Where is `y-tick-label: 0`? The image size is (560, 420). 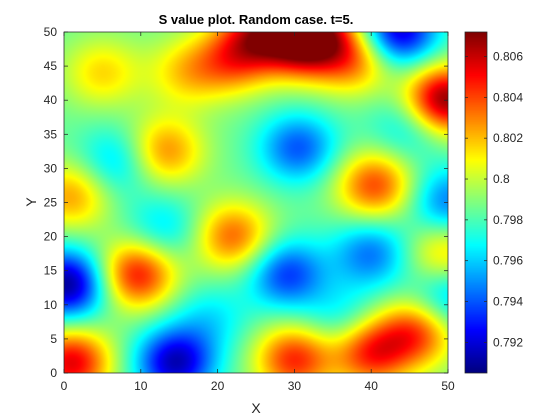 y-tick-label: 0 is located at coordinates (53, 373).